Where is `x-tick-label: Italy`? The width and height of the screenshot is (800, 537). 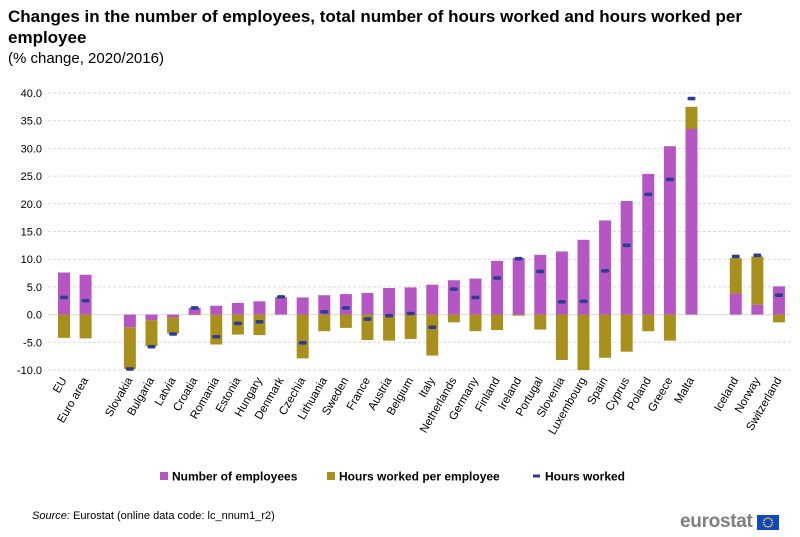 x-tick-label: Italy is located at coordinates (427, 387).